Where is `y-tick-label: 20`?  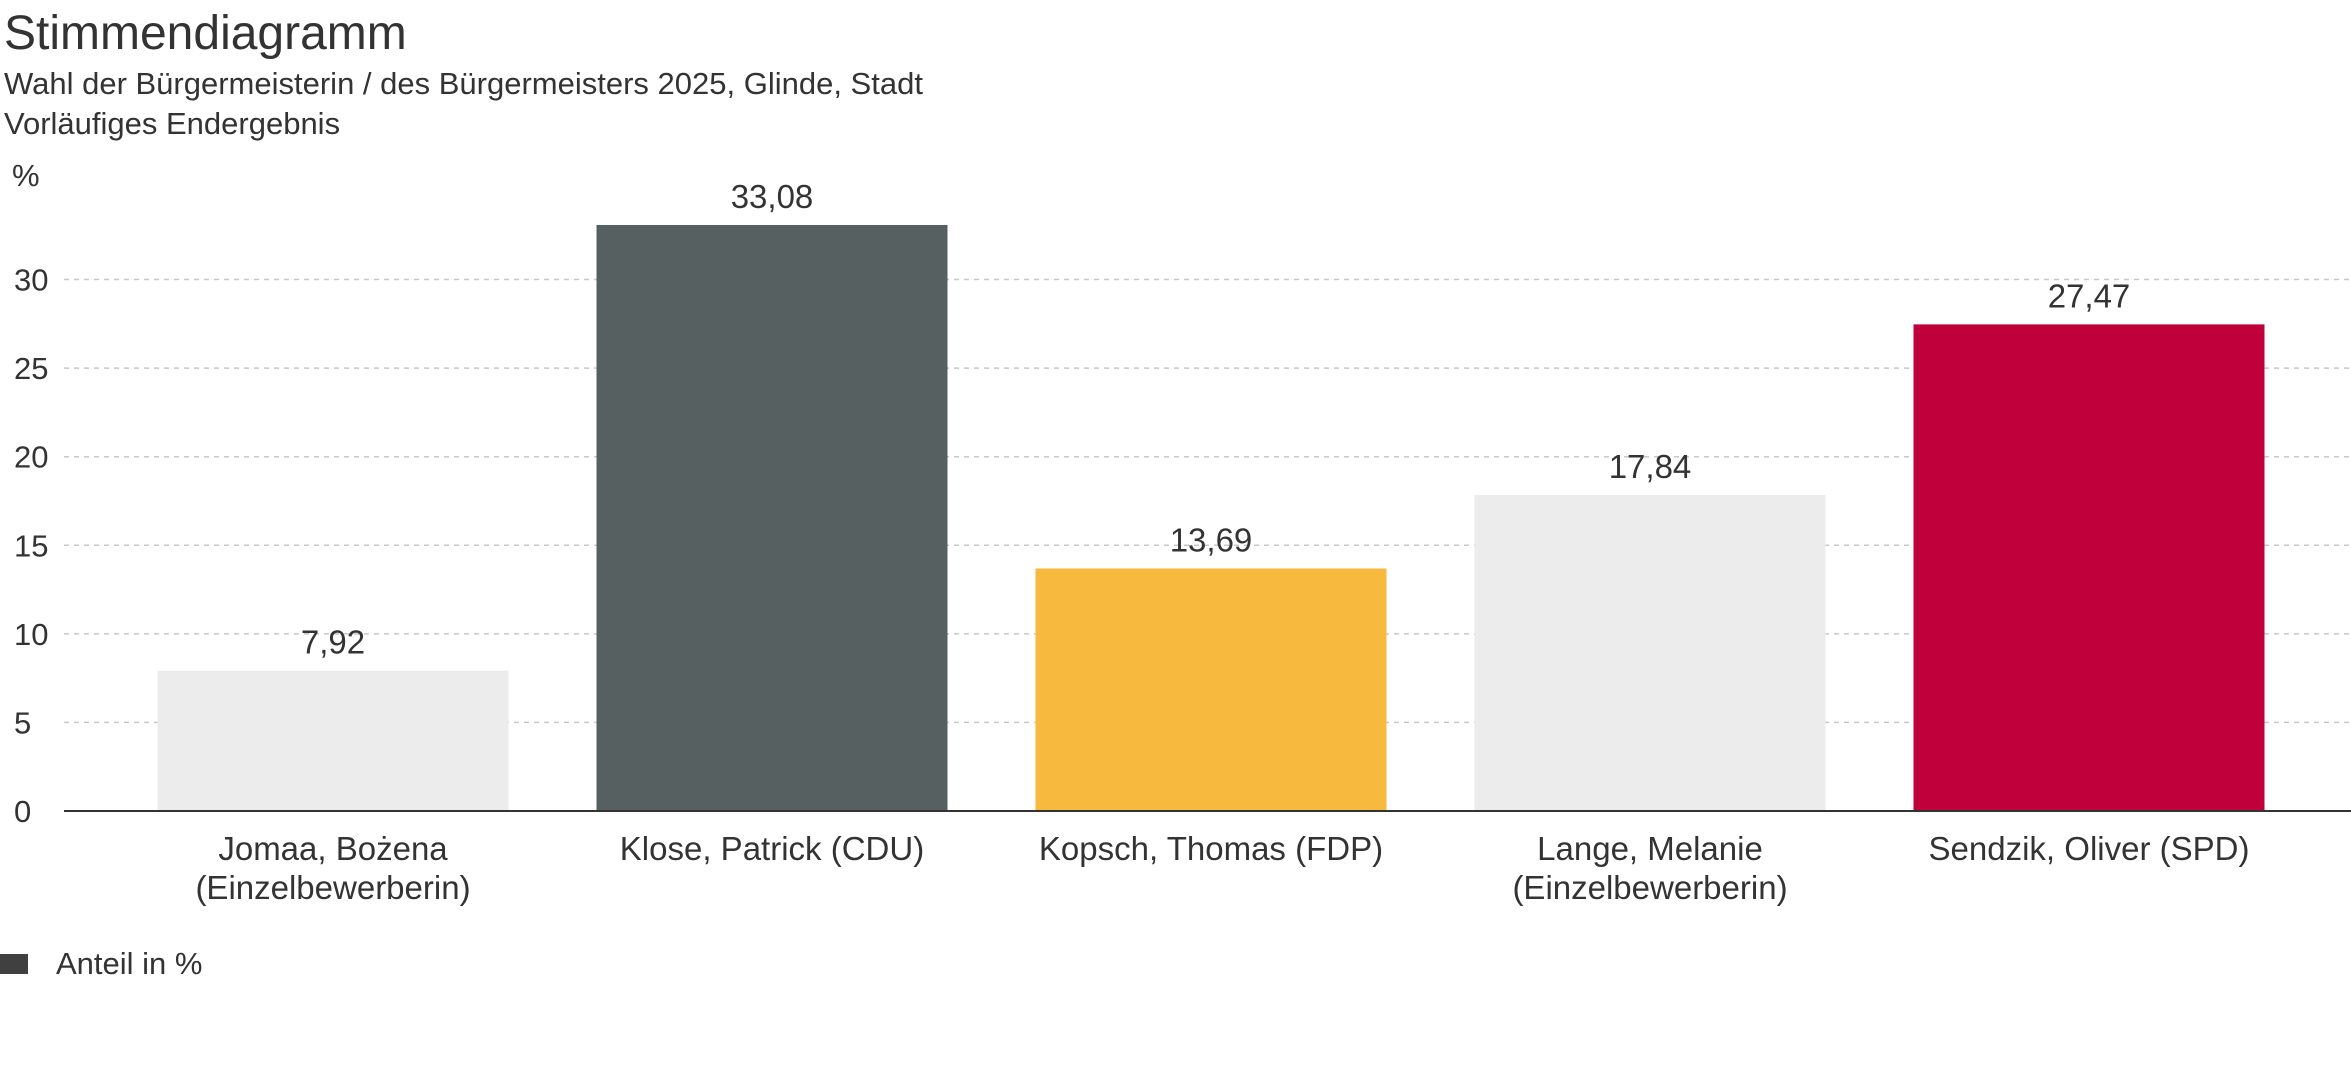 y-tick-label: 20 is located at coordinates (31, 457).